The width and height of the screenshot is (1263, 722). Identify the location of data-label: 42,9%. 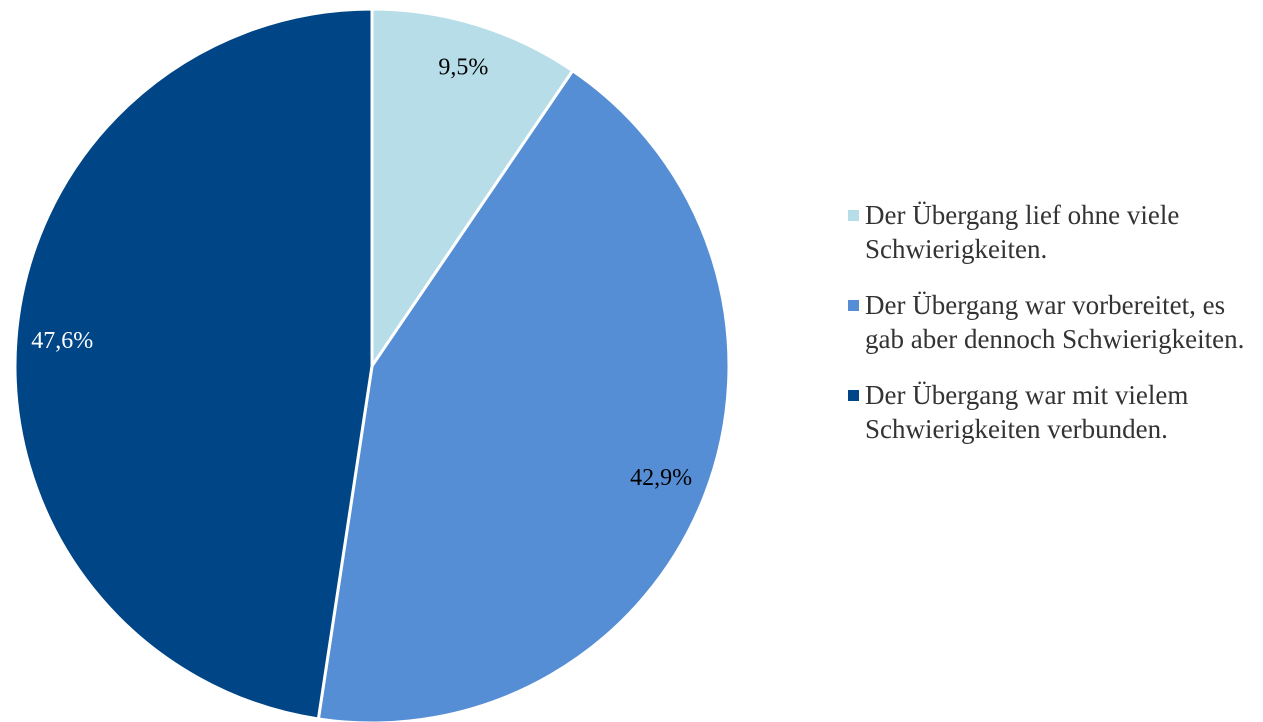
(661, 478).